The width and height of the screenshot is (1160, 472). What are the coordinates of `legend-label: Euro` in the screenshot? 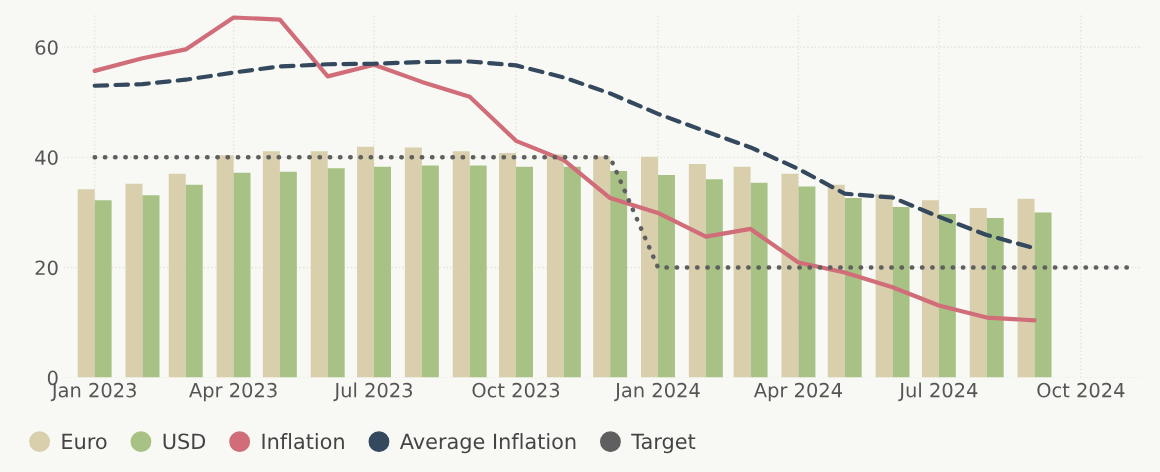 It's located at (84, 441).